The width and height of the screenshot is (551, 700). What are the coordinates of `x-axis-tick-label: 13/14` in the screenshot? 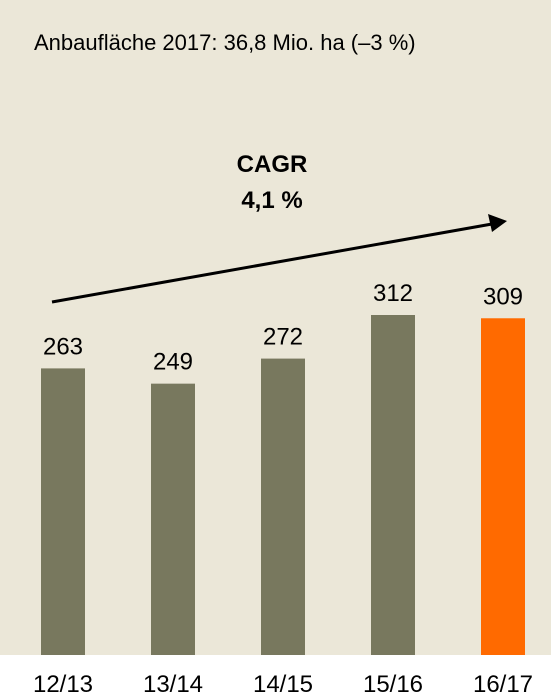 It's located at (173, 684).